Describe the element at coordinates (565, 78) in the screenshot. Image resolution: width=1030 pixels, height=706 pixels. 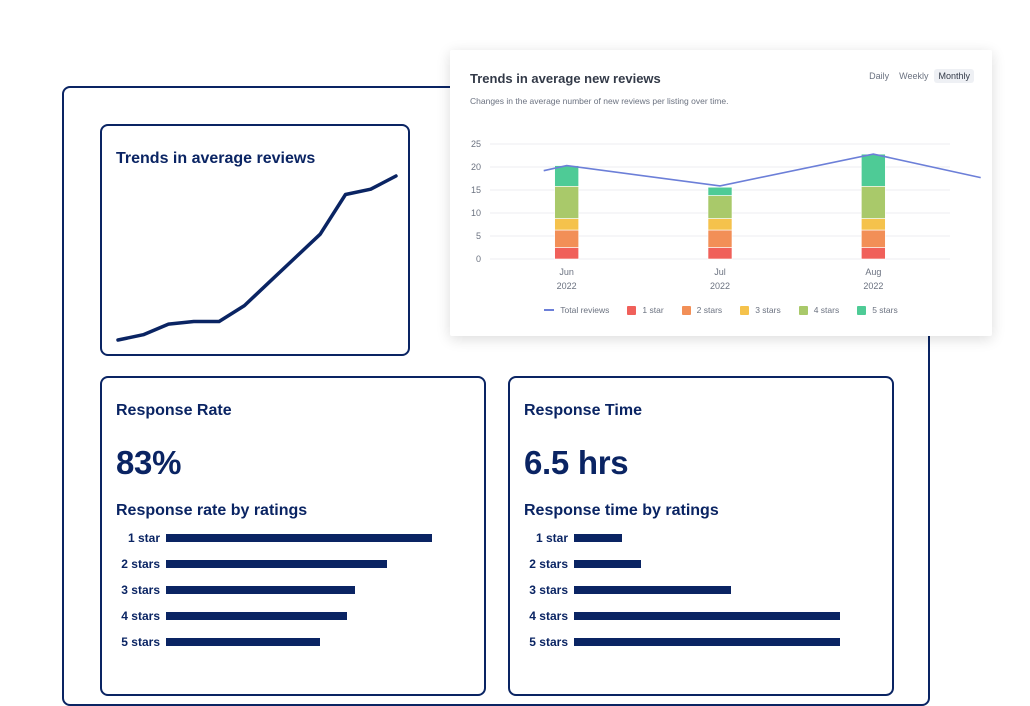
I see `popup-title: Trends in average new reviews` at that location.